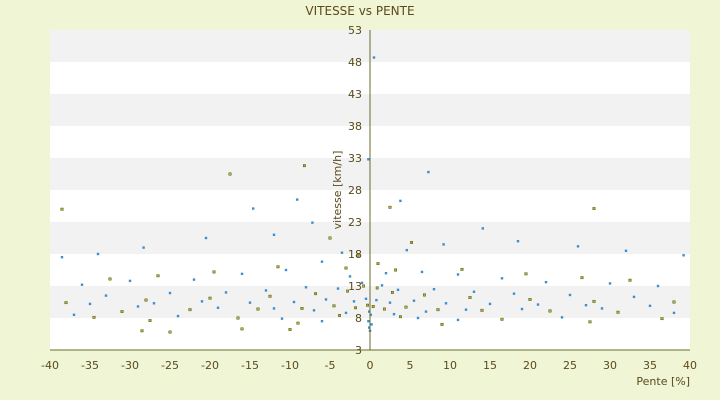 The width and height of the screenshot is (720, 400). I want to click on y-tick-label: 53, so click(355, 30).